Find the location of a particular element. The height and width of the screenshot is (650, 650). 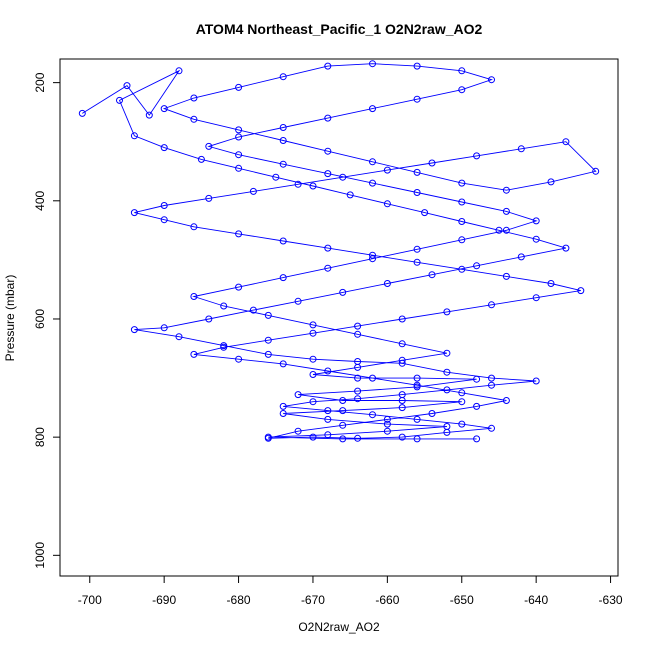

x-tick-label: -680 is located at coordinates (239, 600).